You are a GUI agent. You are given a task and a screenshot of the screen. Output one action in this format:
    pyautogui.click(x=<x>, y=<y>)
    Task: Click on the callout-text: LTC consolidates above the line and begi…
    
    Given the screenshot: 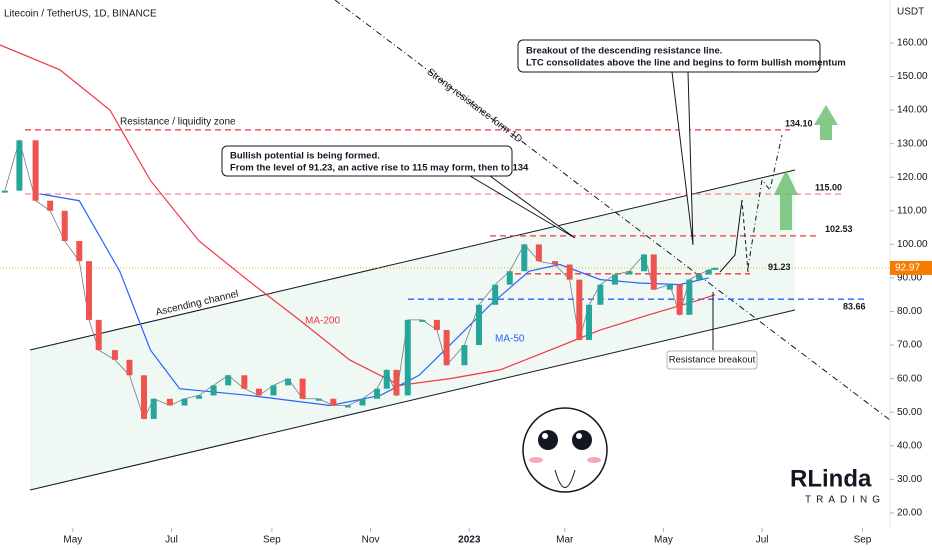 What is the action you would take?
    pyautogui.click(x=686, y=63)
    